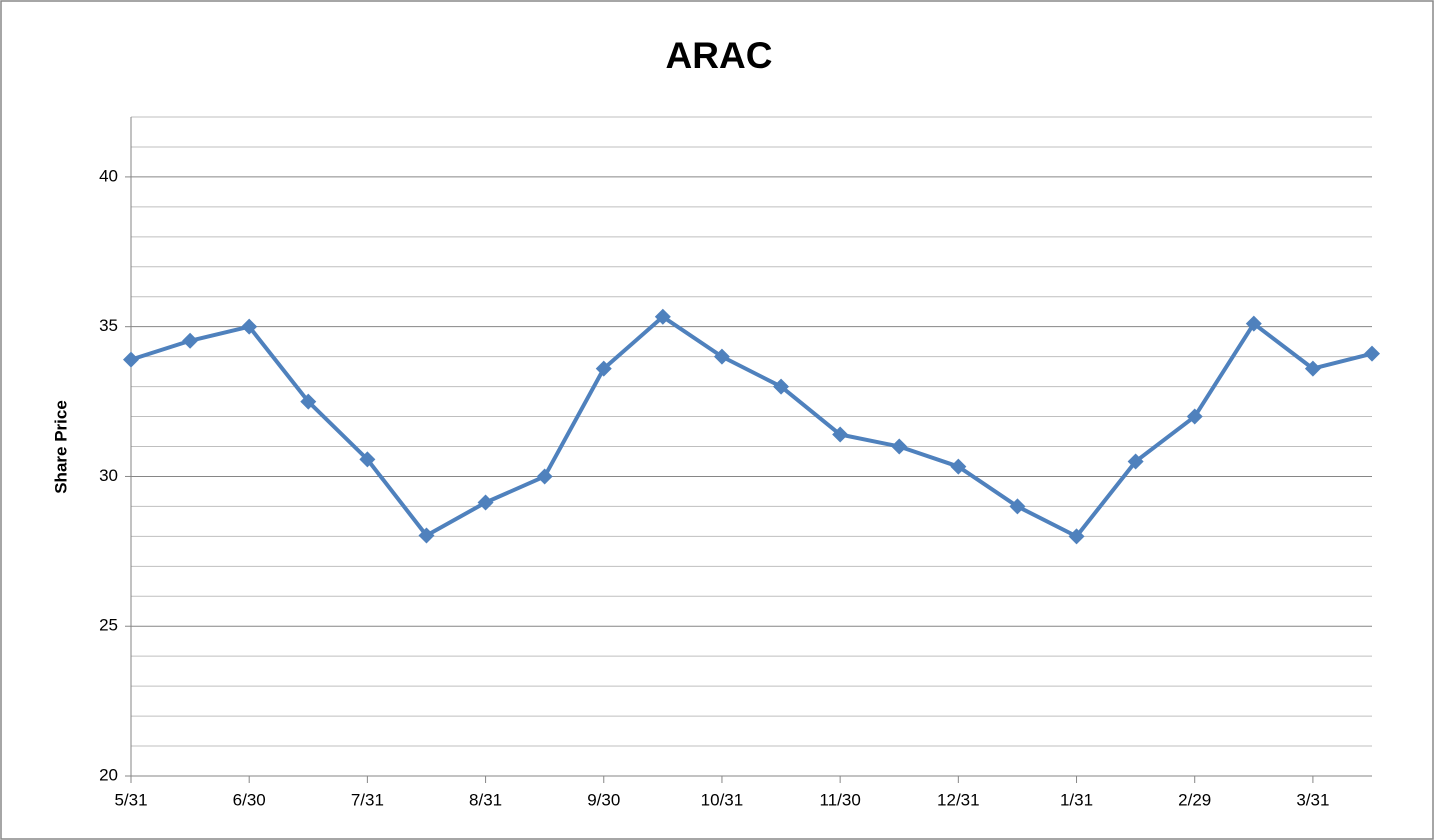 This screenshot has width=1434, height=840. Describe the element at coordinates (108, 325) in the screenshot. I see `y-tick-label: 35` at that location.